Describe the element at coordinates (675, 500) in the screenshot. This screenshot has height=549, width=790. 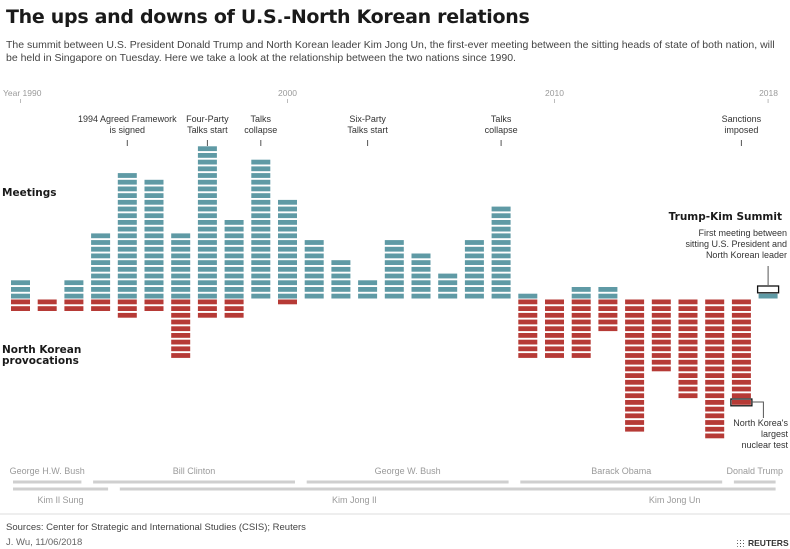
I see `nk-leader-label: Kim Jong Un` at that location.